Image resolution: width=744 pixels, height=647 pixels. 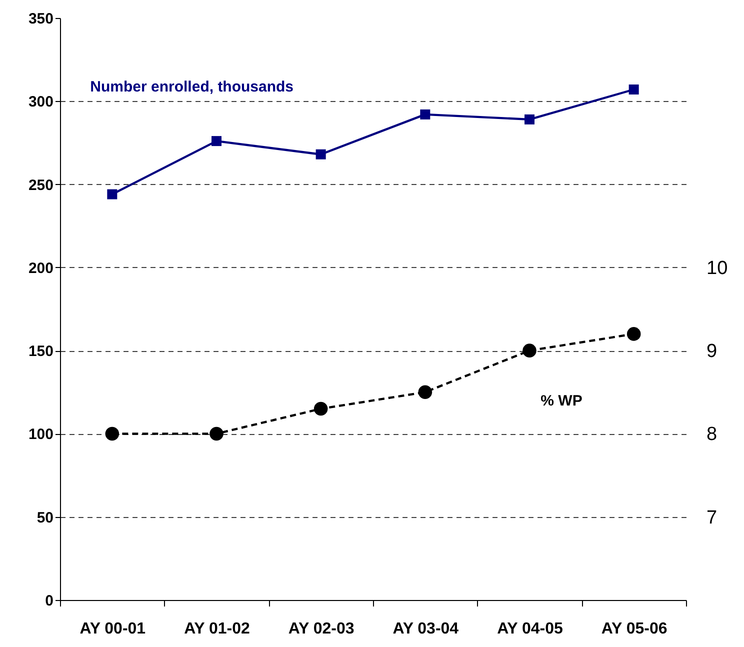 I want to click on y-tick-label: 200, so click(x=41, y=268).